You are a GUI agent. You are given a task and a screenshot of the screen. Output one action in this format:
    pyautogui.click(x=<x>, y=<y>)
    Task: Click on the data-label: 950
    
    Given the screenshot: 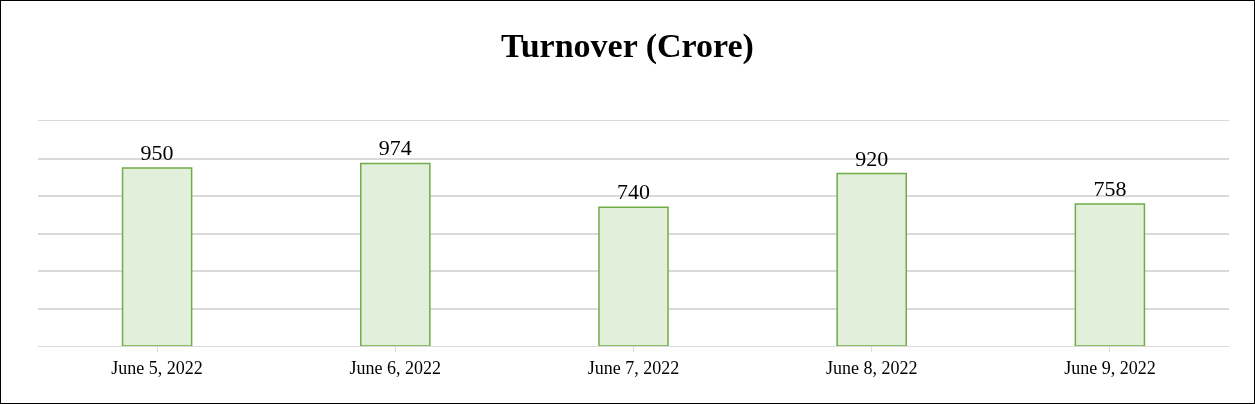 What is the action you would take?
    pyautogui.click(x=157, y=152)
    